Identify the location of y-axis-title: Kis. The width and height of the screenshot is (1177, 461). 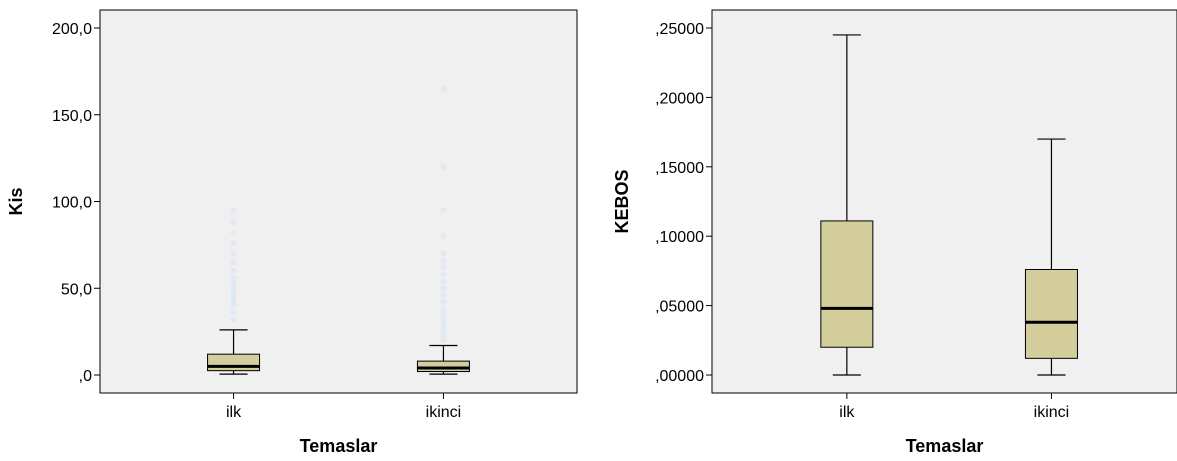
(16, 201).